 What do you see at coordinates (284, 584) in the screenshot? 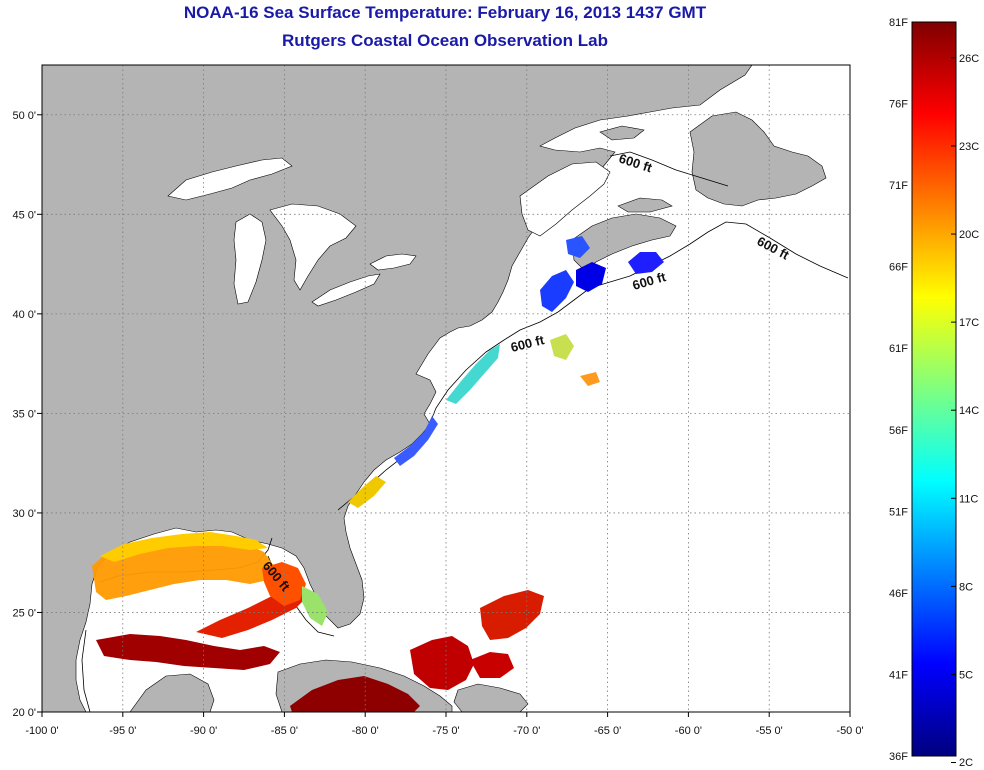
I see `sst-gulf-loop` at bounding box center [284, 584].